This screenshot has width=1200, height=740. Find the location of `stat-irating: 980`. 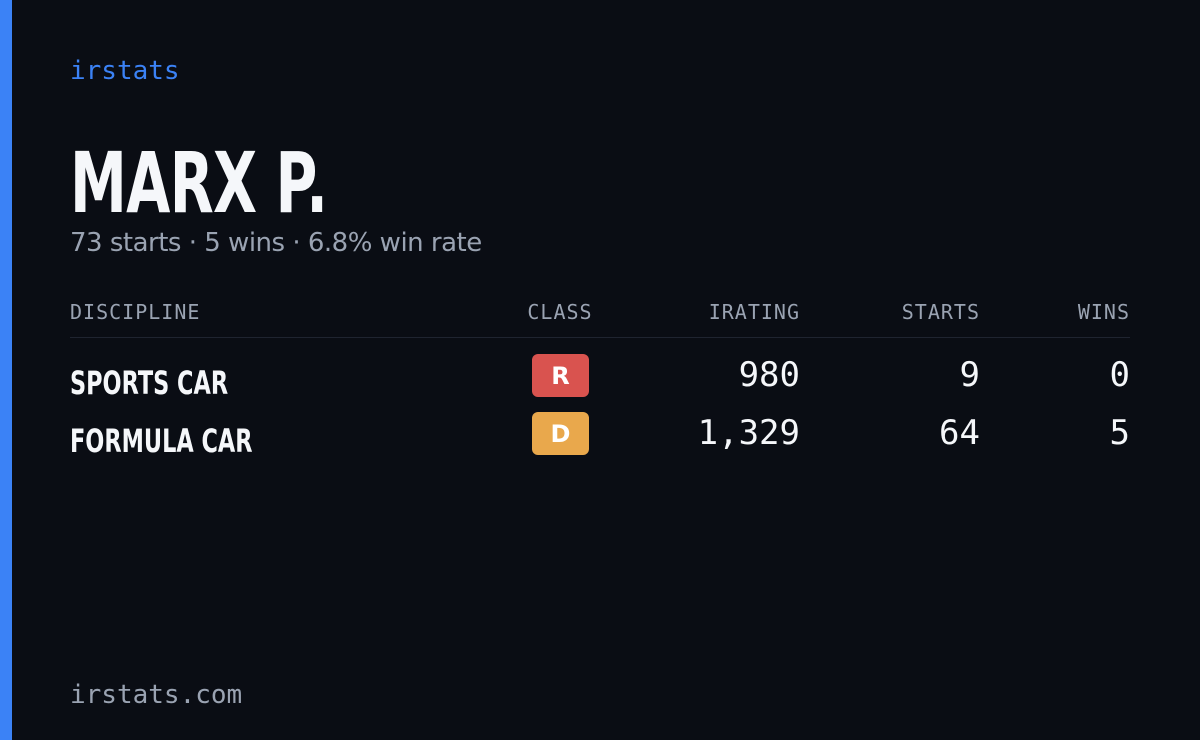

stat-irating: 980 is located at coordinates (769, 375).